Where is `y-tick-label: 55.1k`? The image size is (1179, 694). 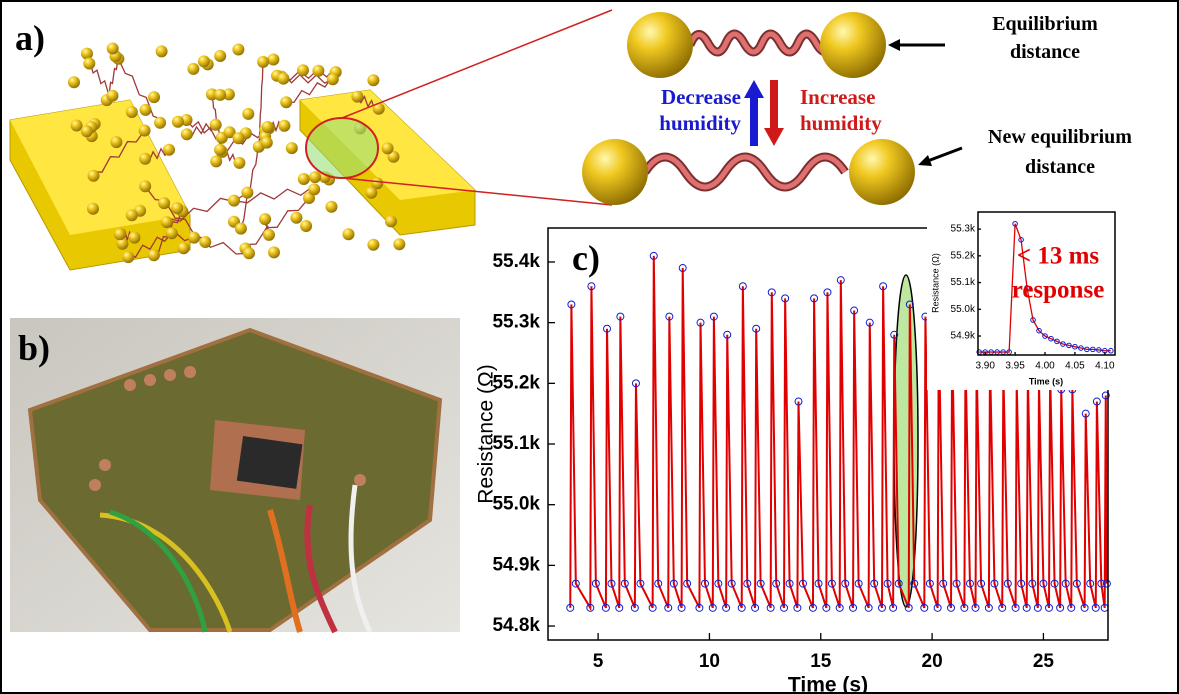 y-tick-label: 55.1k is located at coordinates (963, 282).